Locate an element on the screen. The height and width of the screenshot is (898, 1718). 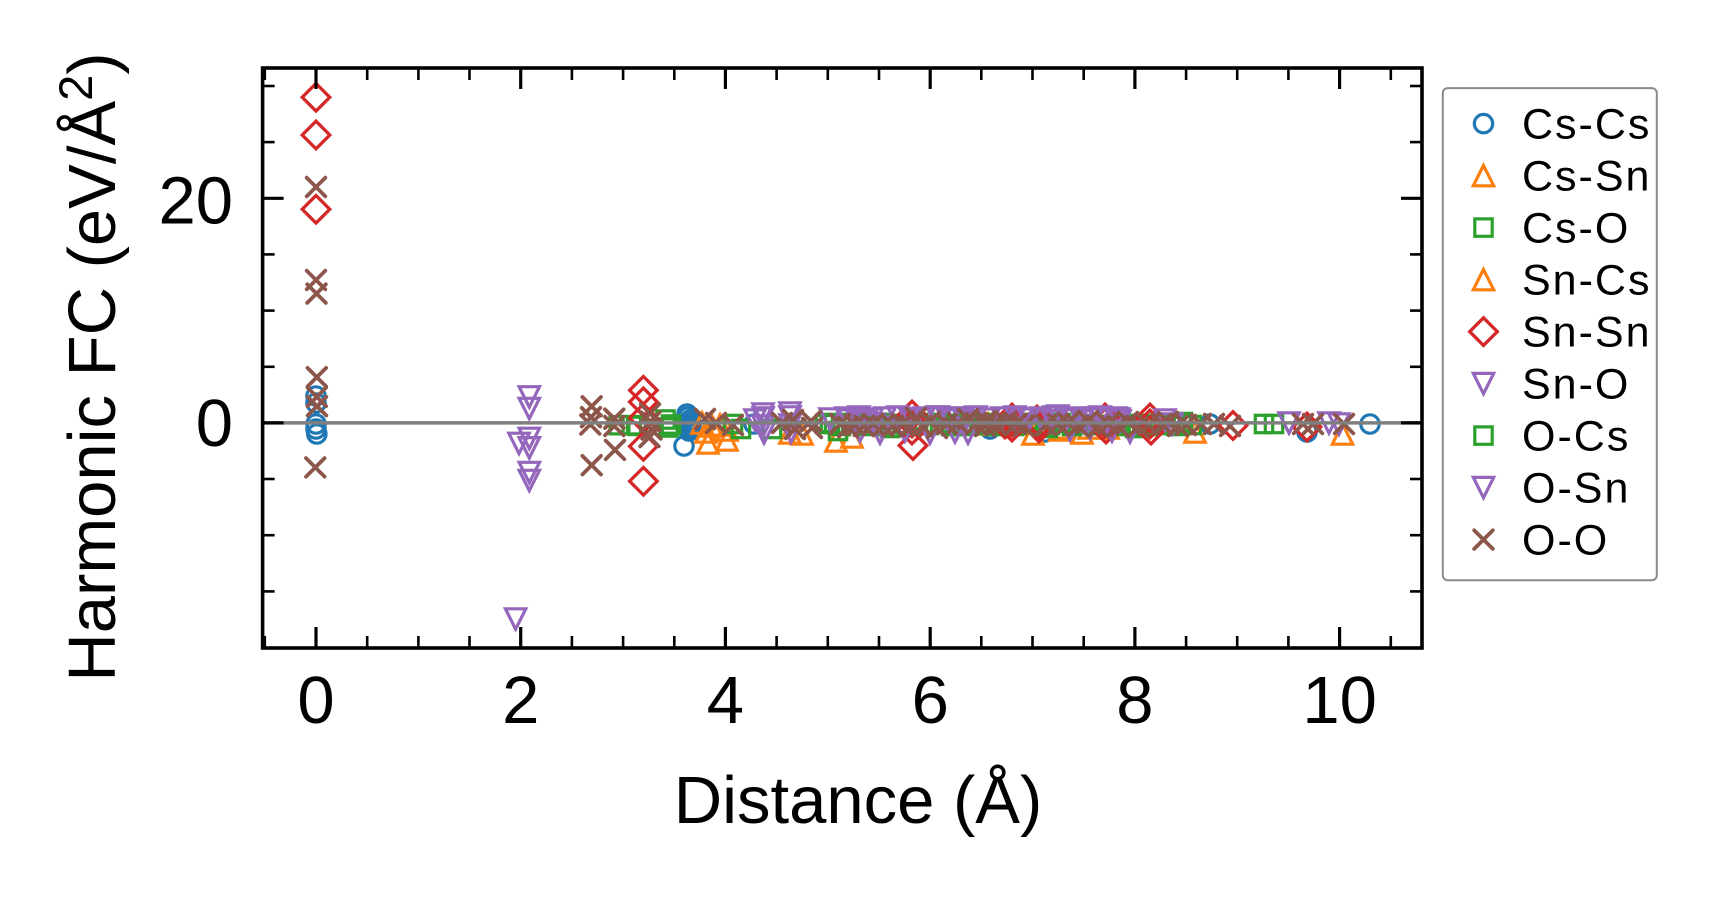
svg-text: 10 is located at coordinates (1339, 700).